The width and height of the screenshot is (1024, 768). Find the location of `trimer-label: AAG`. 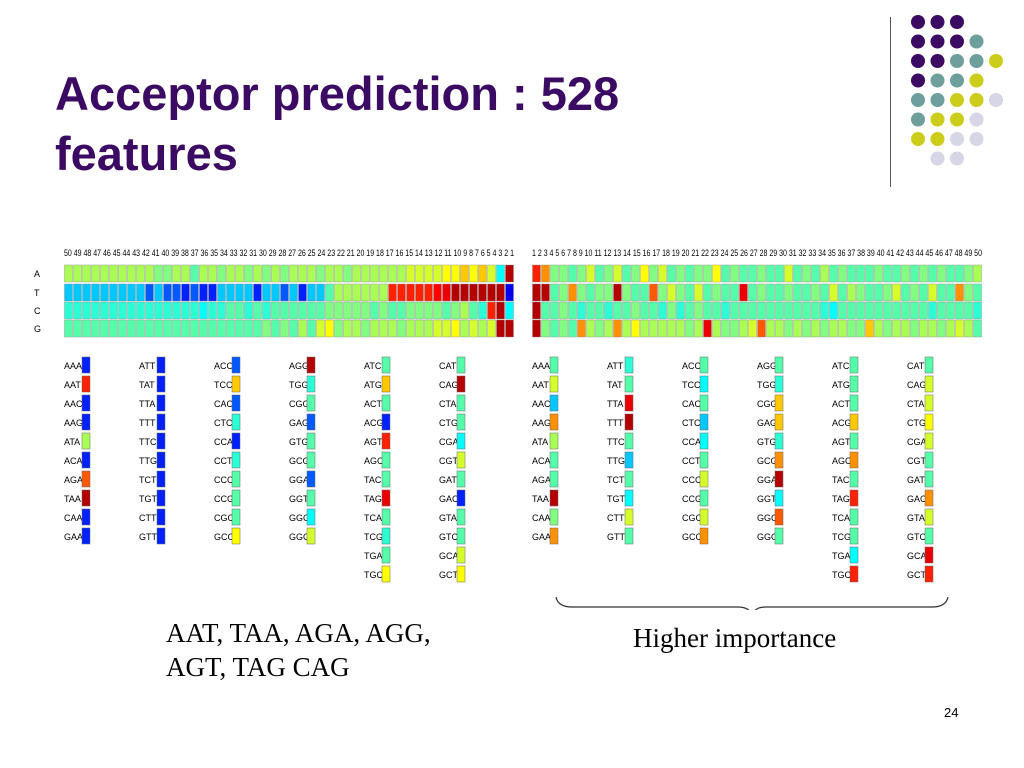

trimer-label: AAG is located at coordinates (73, 423).